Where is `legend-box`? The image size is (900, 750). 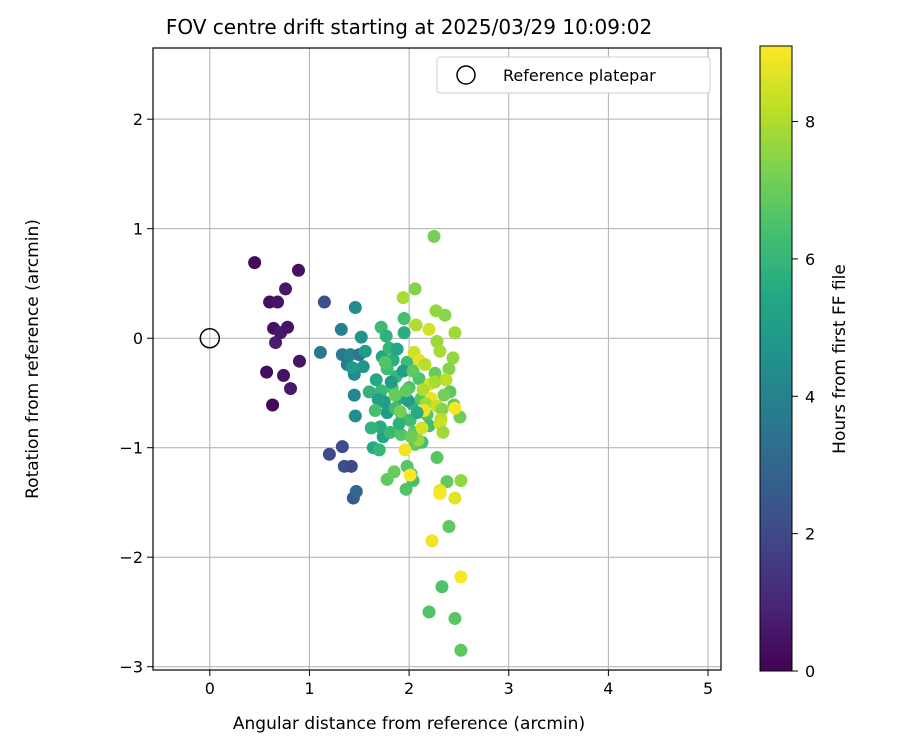 legend-box is located at coordinates (573, 75).